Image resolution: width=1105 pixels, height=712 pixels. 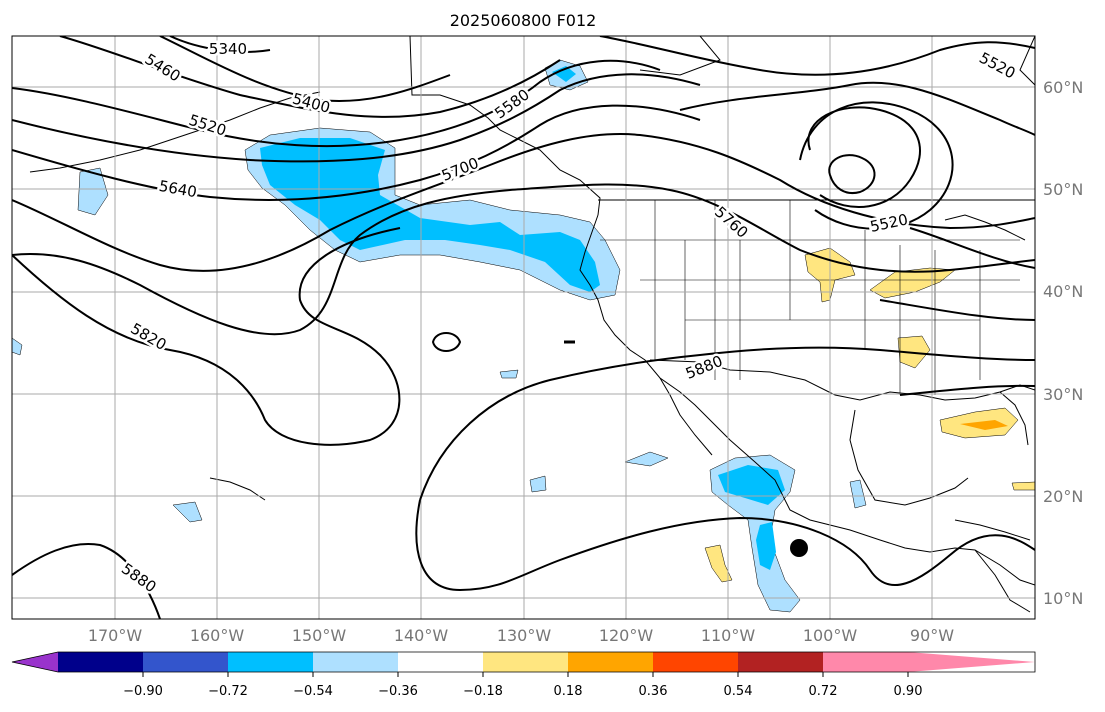 What do you see at coordinates (35, 662) in the screenshot?
I see `colorbar-extend-min` at bounding box center [35, 662].